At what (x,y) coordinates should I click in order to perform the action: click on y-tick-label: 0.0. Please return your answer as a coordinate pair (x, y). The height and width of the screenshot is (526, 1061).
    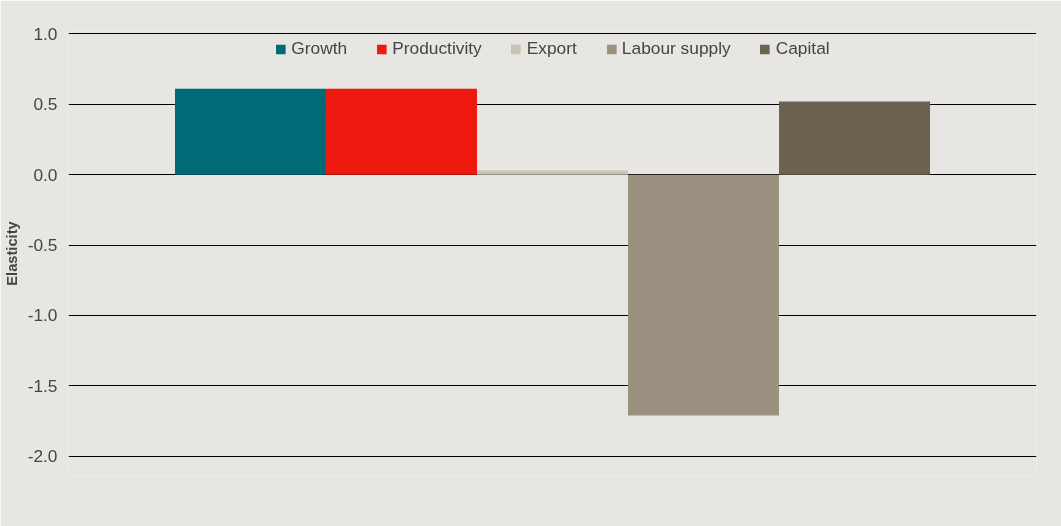
    Looking at the image, I should click on (45, 174).